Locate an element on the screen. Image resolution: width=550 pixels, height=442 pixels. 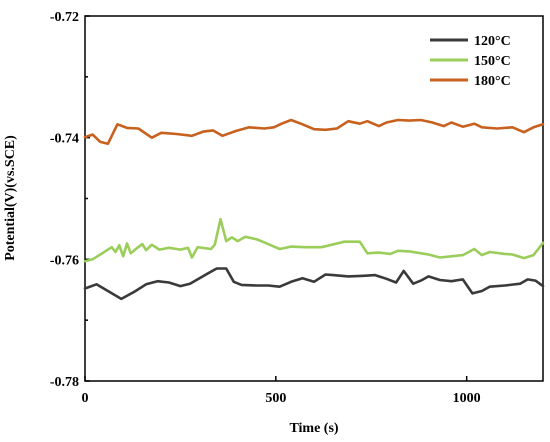
legend-label: 180°C is located at coordinates (492, 81).